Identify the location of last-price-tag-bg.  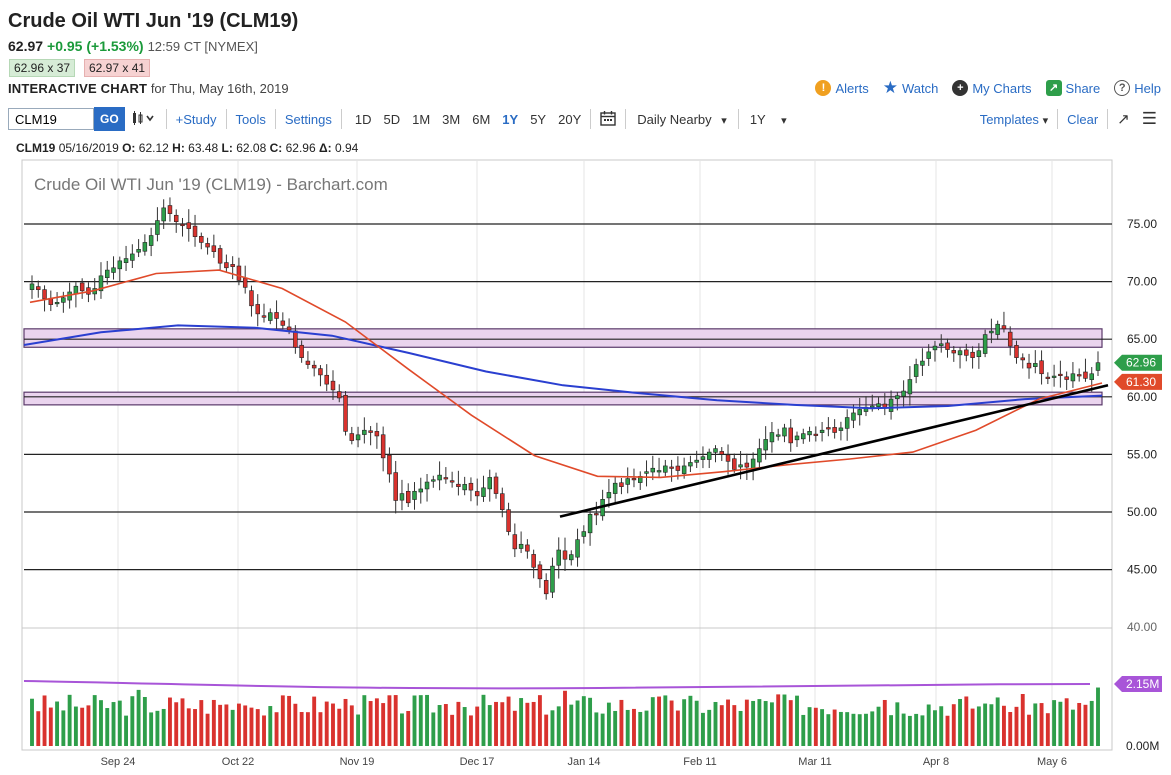
(1138, 362).